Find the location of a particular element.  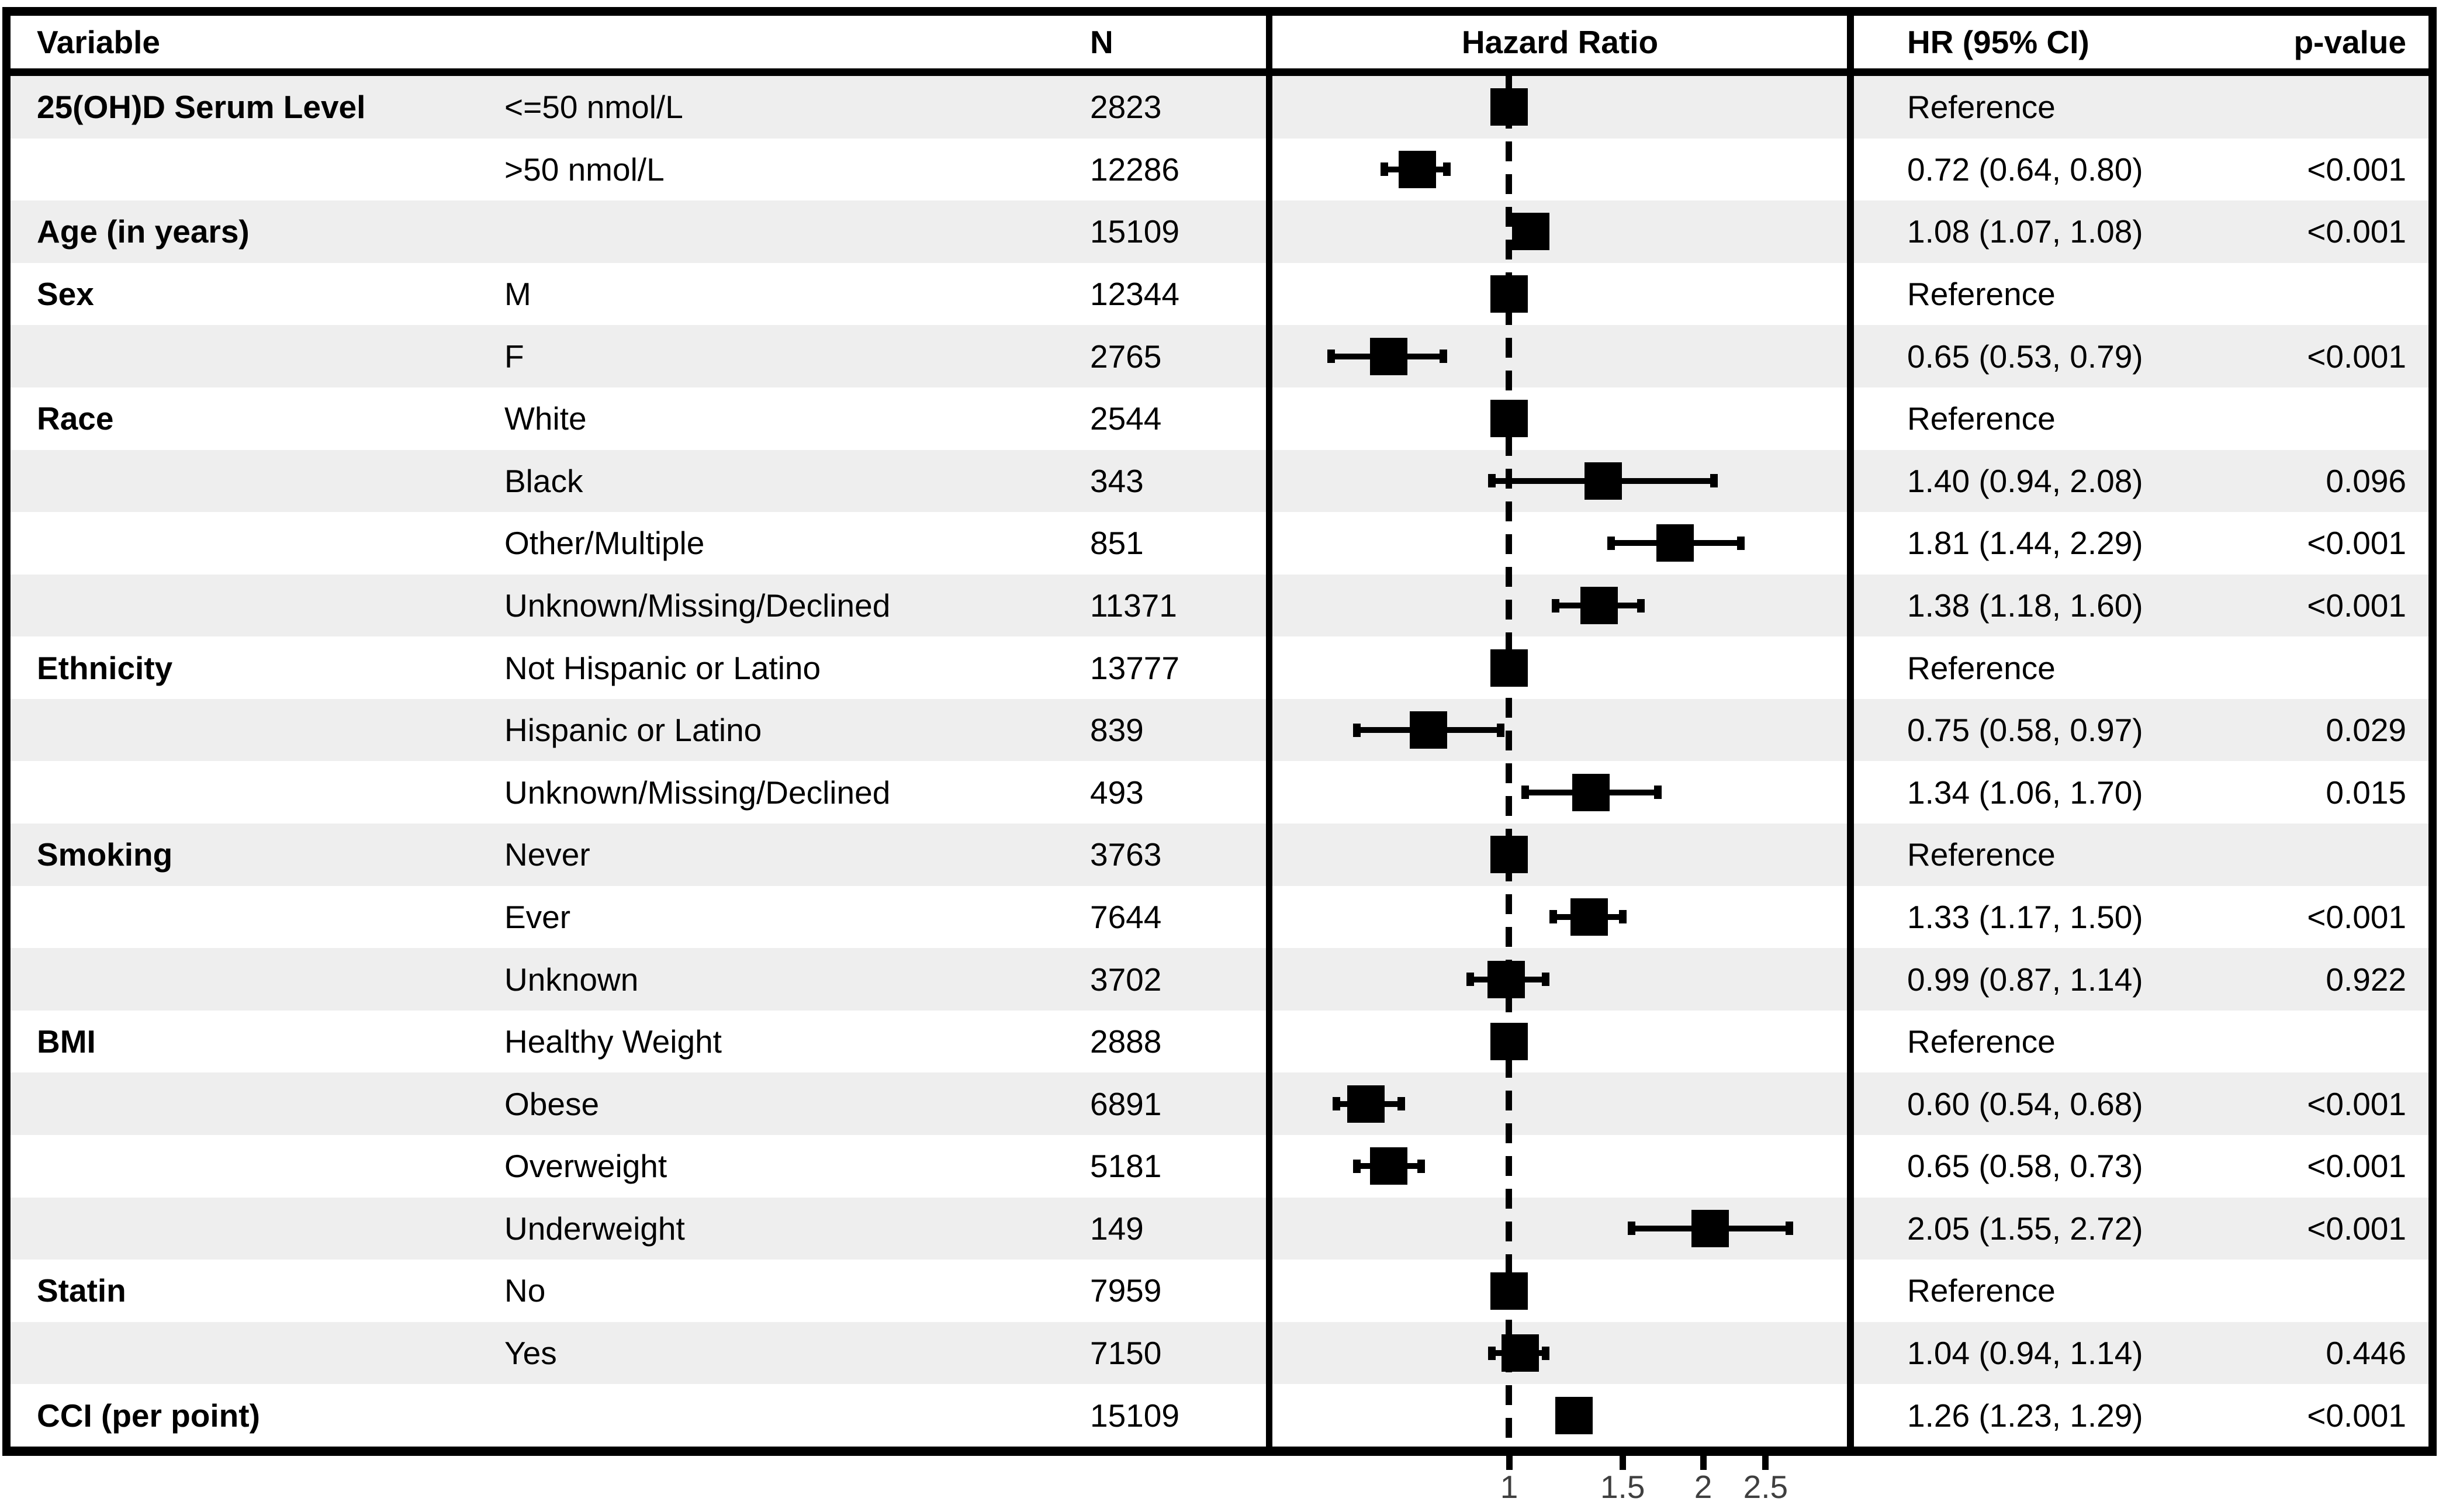

p-value-cell: 0.446 is located at coordinates (2366, 1353).